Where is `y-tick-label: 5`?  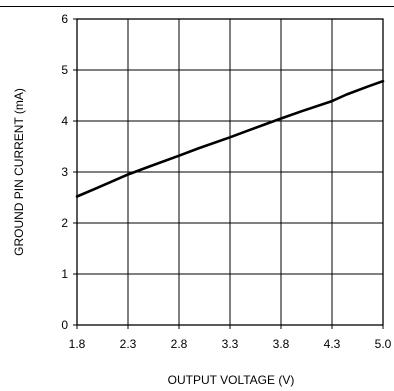 y-tick-label: 5 is located at coordinates (64, 70).